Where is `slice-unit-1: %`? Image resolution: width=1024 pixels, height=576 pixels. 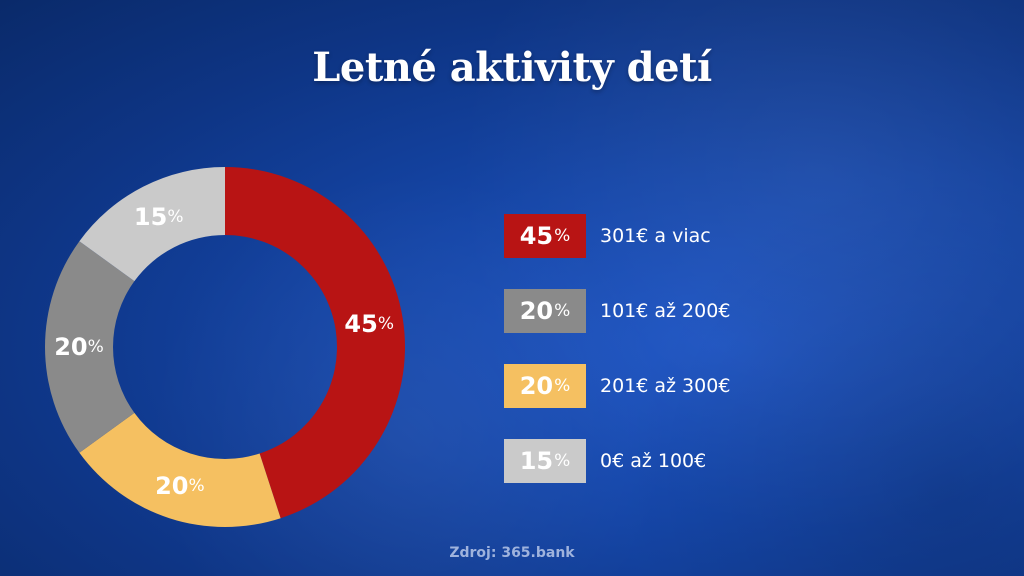 slice-unit-1: % is located at coordinates (197, 486).